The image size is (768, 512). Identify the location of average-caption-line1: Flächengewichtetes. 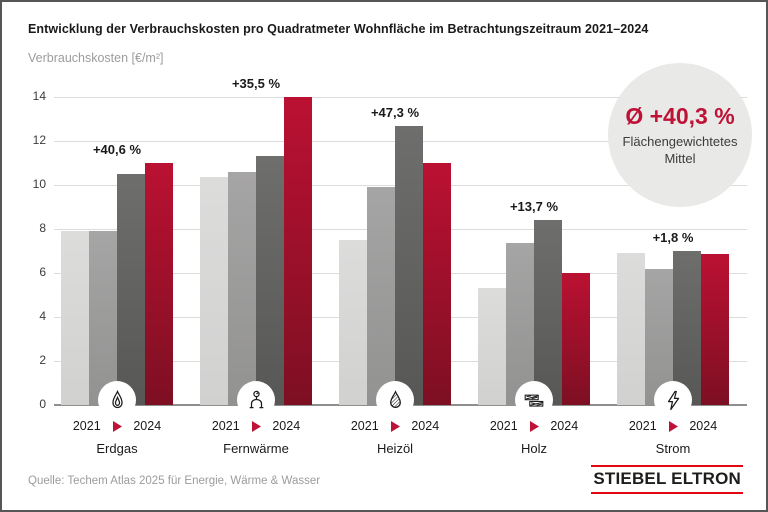
(680, 141).